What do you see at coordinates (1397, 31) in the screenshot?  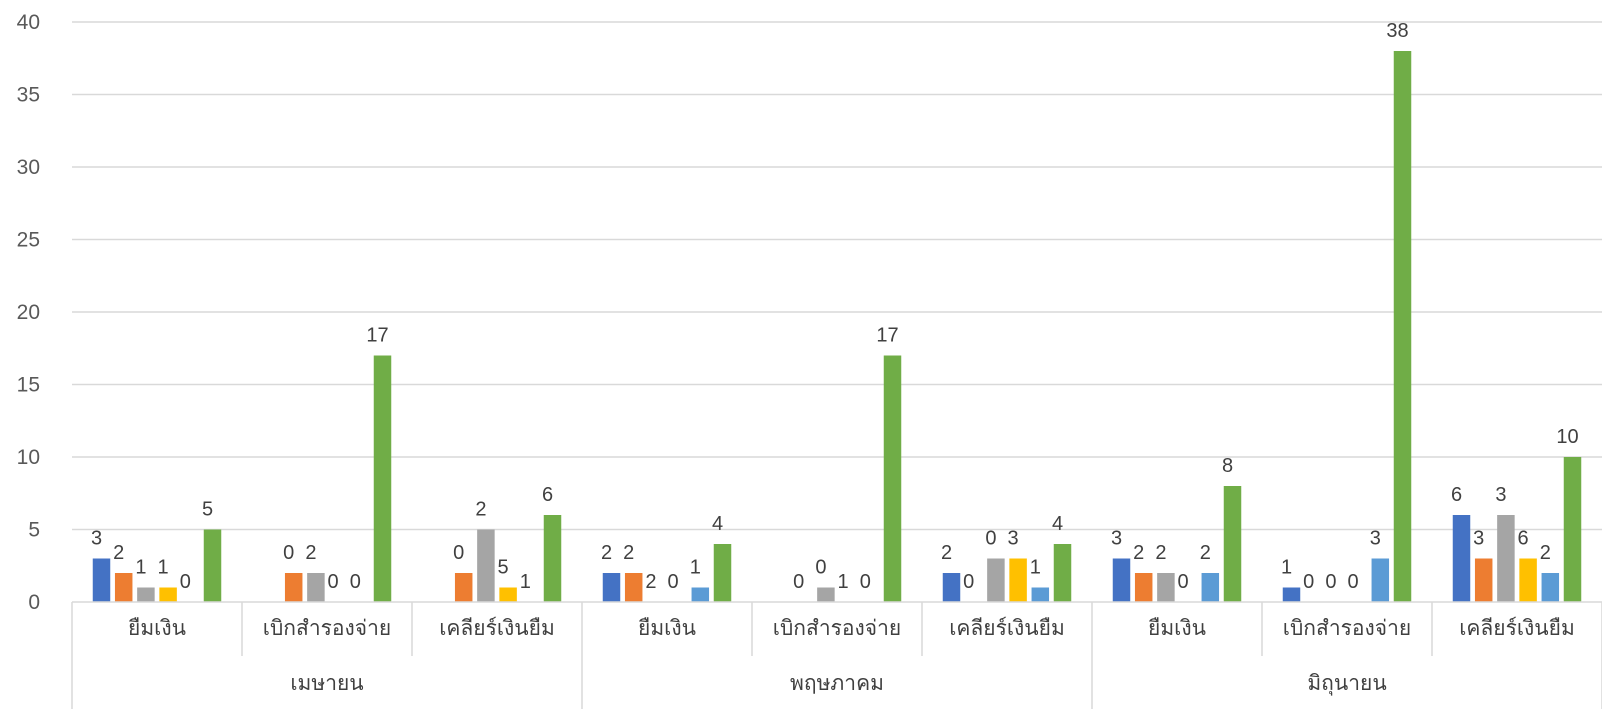 I see `data-label: 38` at bounding box center [1397, 31].